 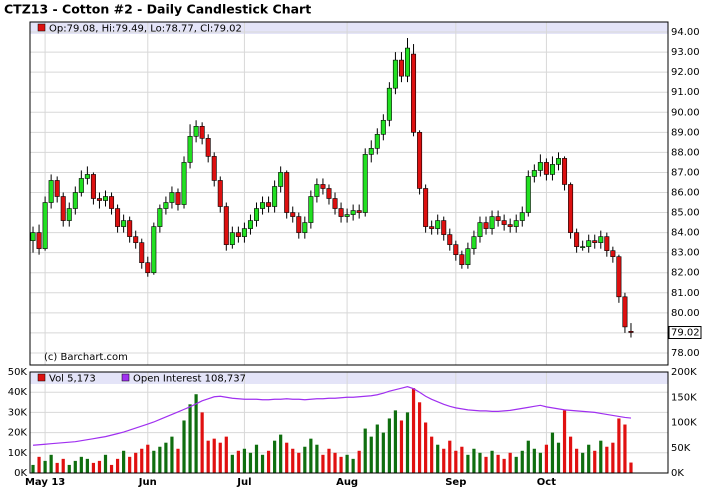 What do you see at coordinates (147, 482) in the screenshot?
I see `x-tick-label: Jun` at bounding box center [147, 482].